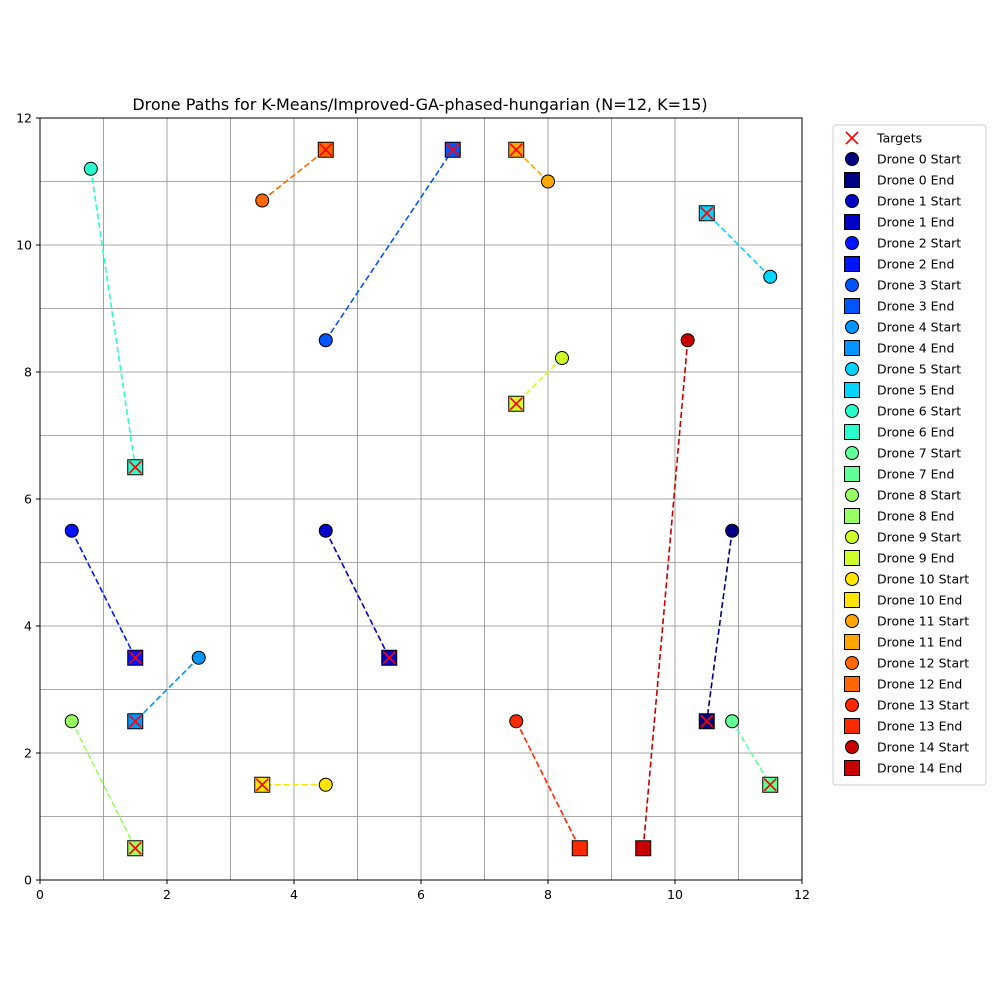 The height and width of the screenshot is (1000, 1000). What do you see at coordinates (665, 594) in the screenshot?
I see `drone-14-path` at bounding box center [665, 594].